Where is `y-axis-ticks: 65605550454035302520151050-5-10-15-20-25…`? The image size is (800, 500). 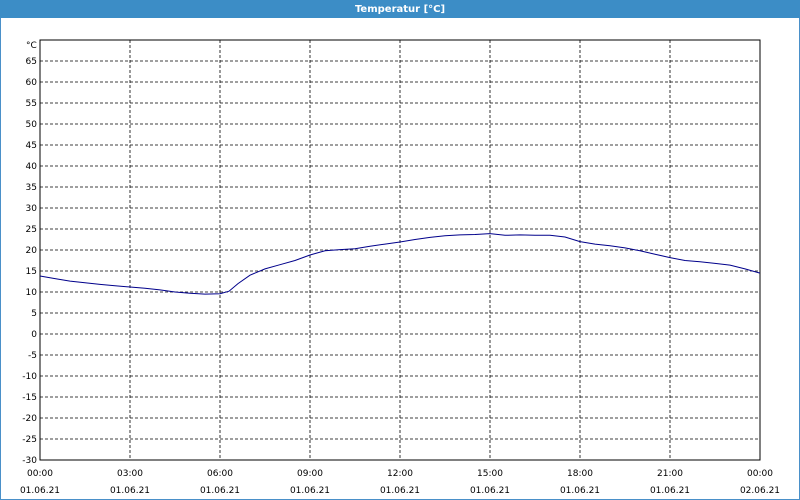
y-axis-ticks: 65605550454035302520151050-5-10-15-20-25… is located at coordinates (29, 261).